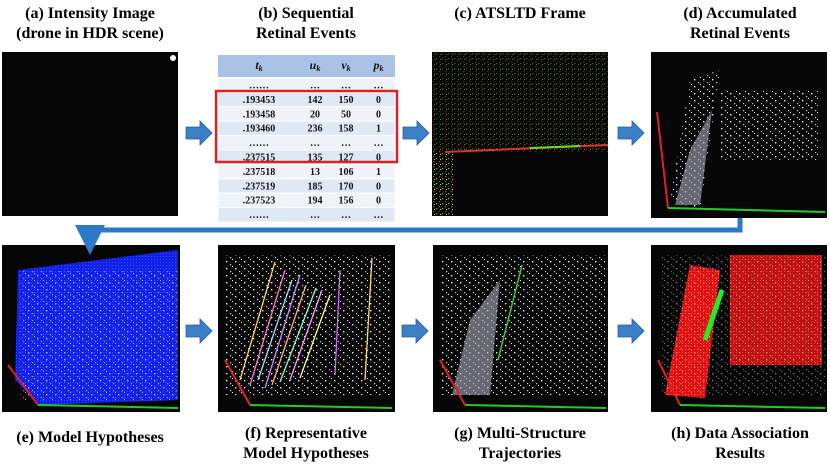 The height and width of the screenshot is (466, 830). What do you see at coordinates (740, 453) in the screenshot?
I see `caption: Results` at bounding box center [740, 453].